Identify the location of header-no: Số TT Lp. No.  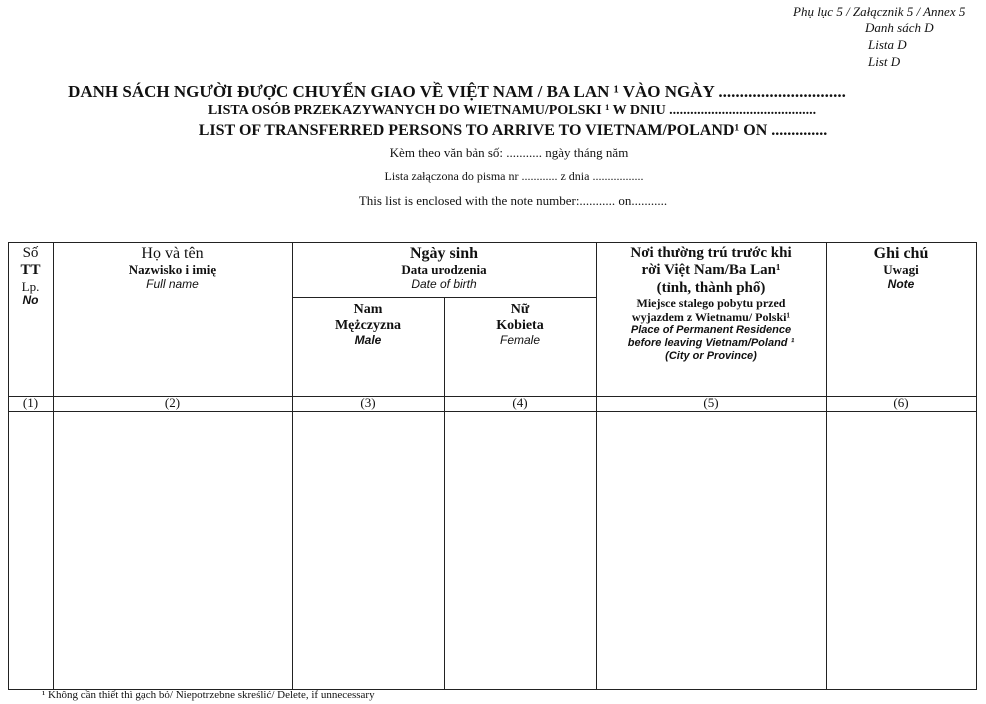
(30, 276).